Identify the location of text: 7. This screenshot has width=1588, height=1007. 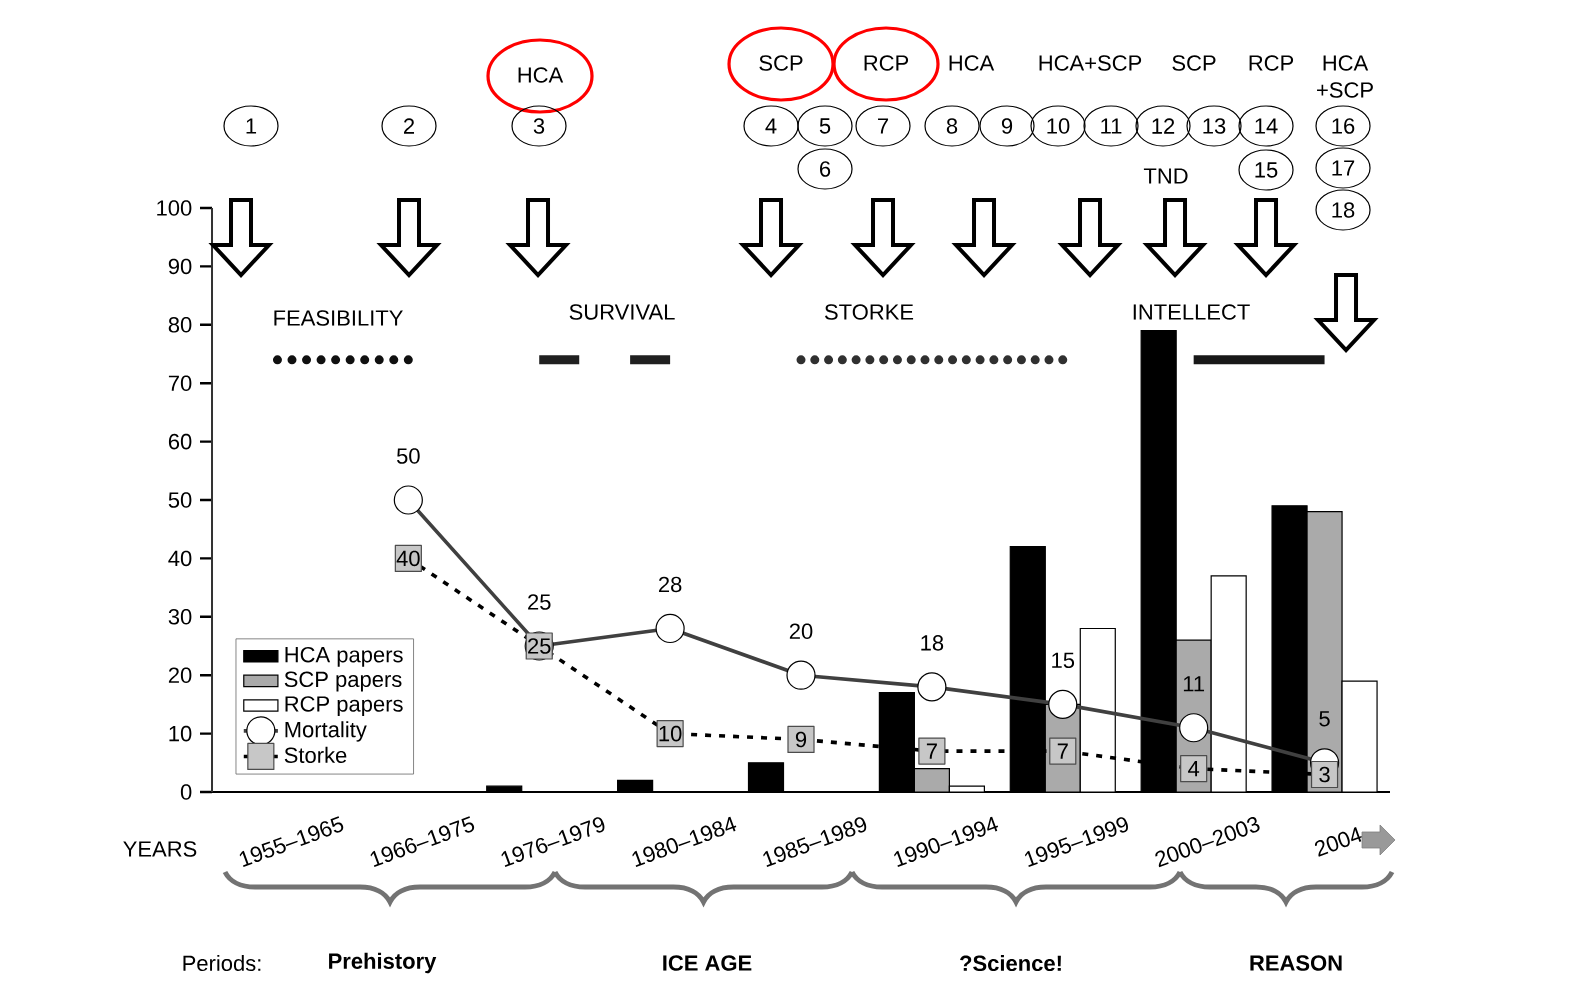
(883, 126).